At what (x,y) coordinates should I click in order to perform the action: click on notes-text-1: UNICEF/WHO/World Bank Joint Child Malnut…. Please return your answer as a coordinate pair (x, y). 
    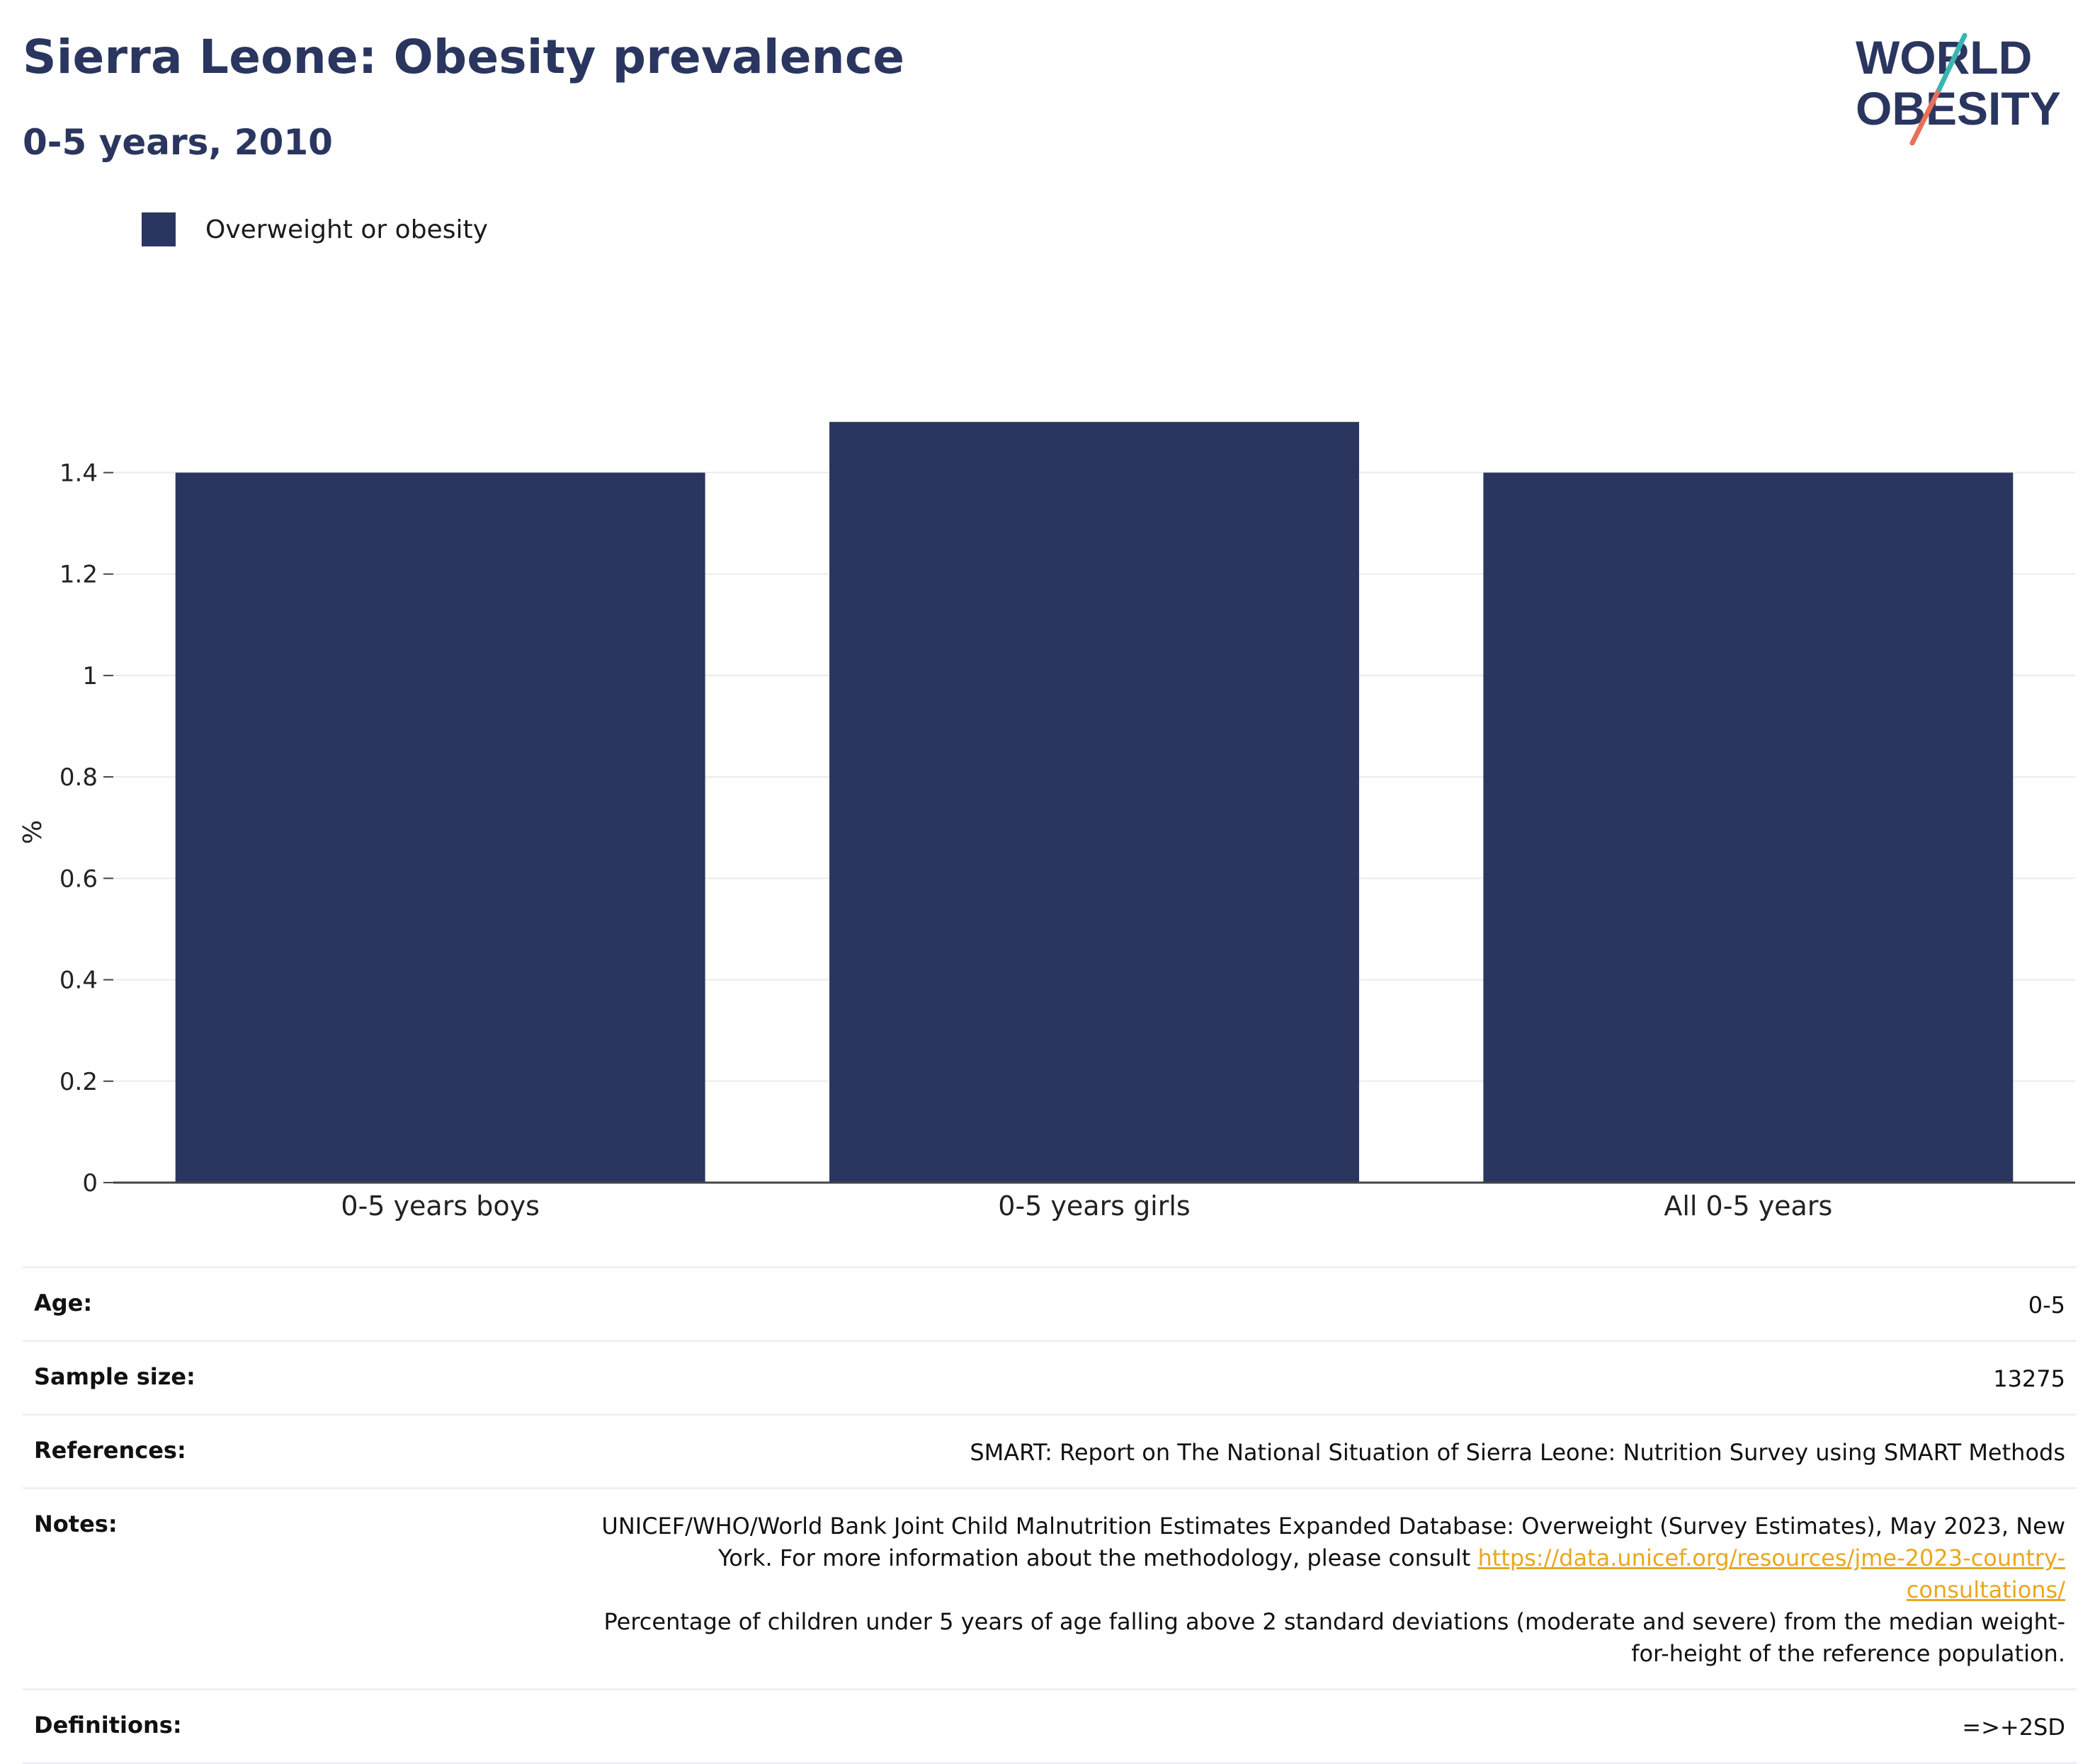
    Looking at the image, I should click on (1333, 1542).